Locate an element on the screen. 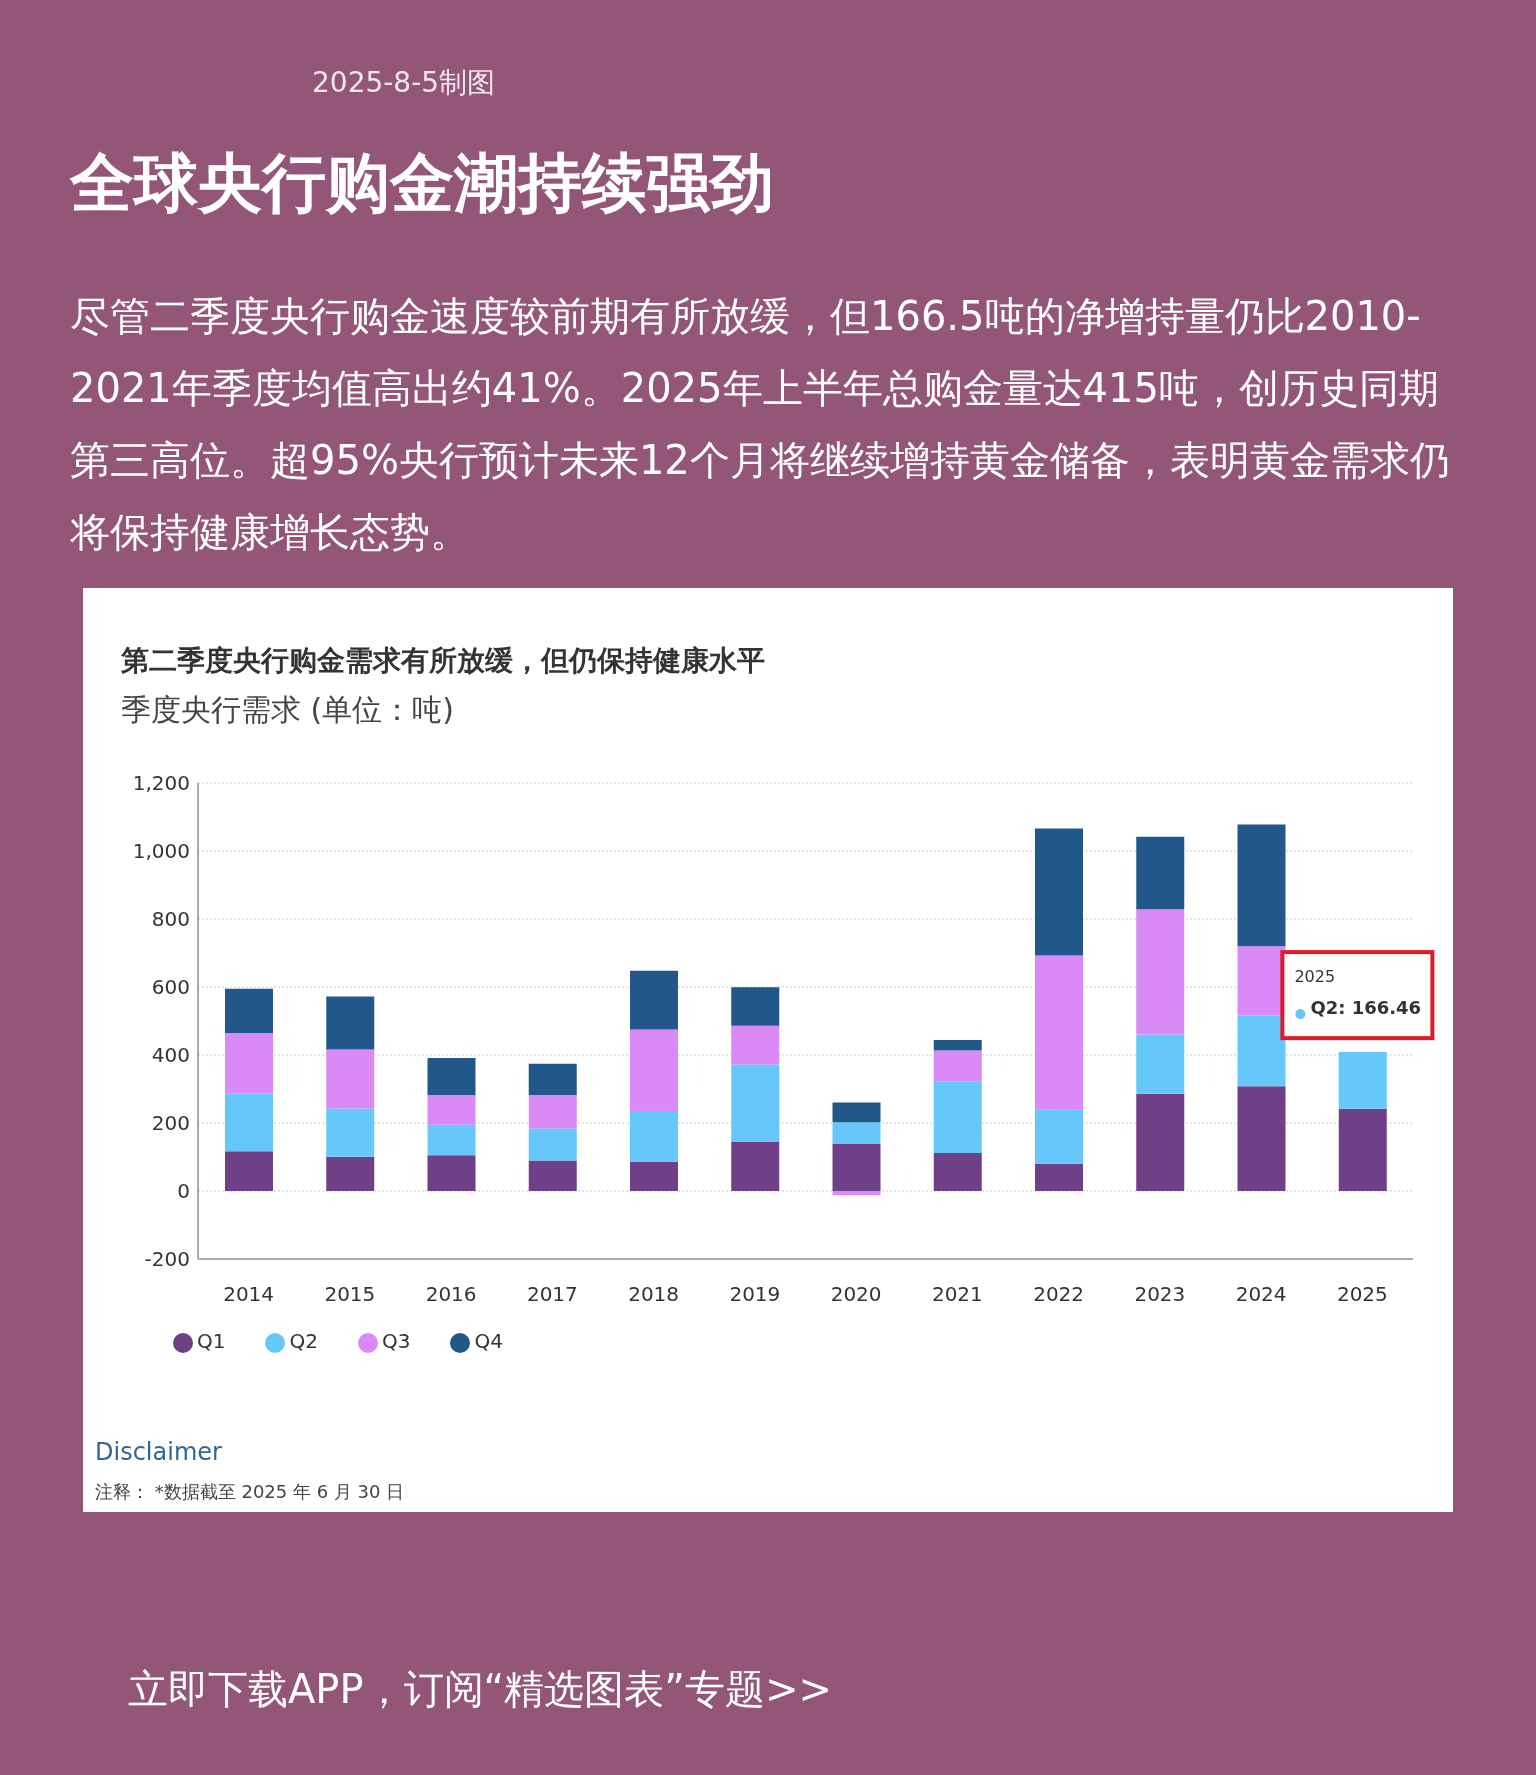 The height and width of the screenshot is (1775, 1536). y-tick-label: 1,000 is located at coordinates (161, 851).